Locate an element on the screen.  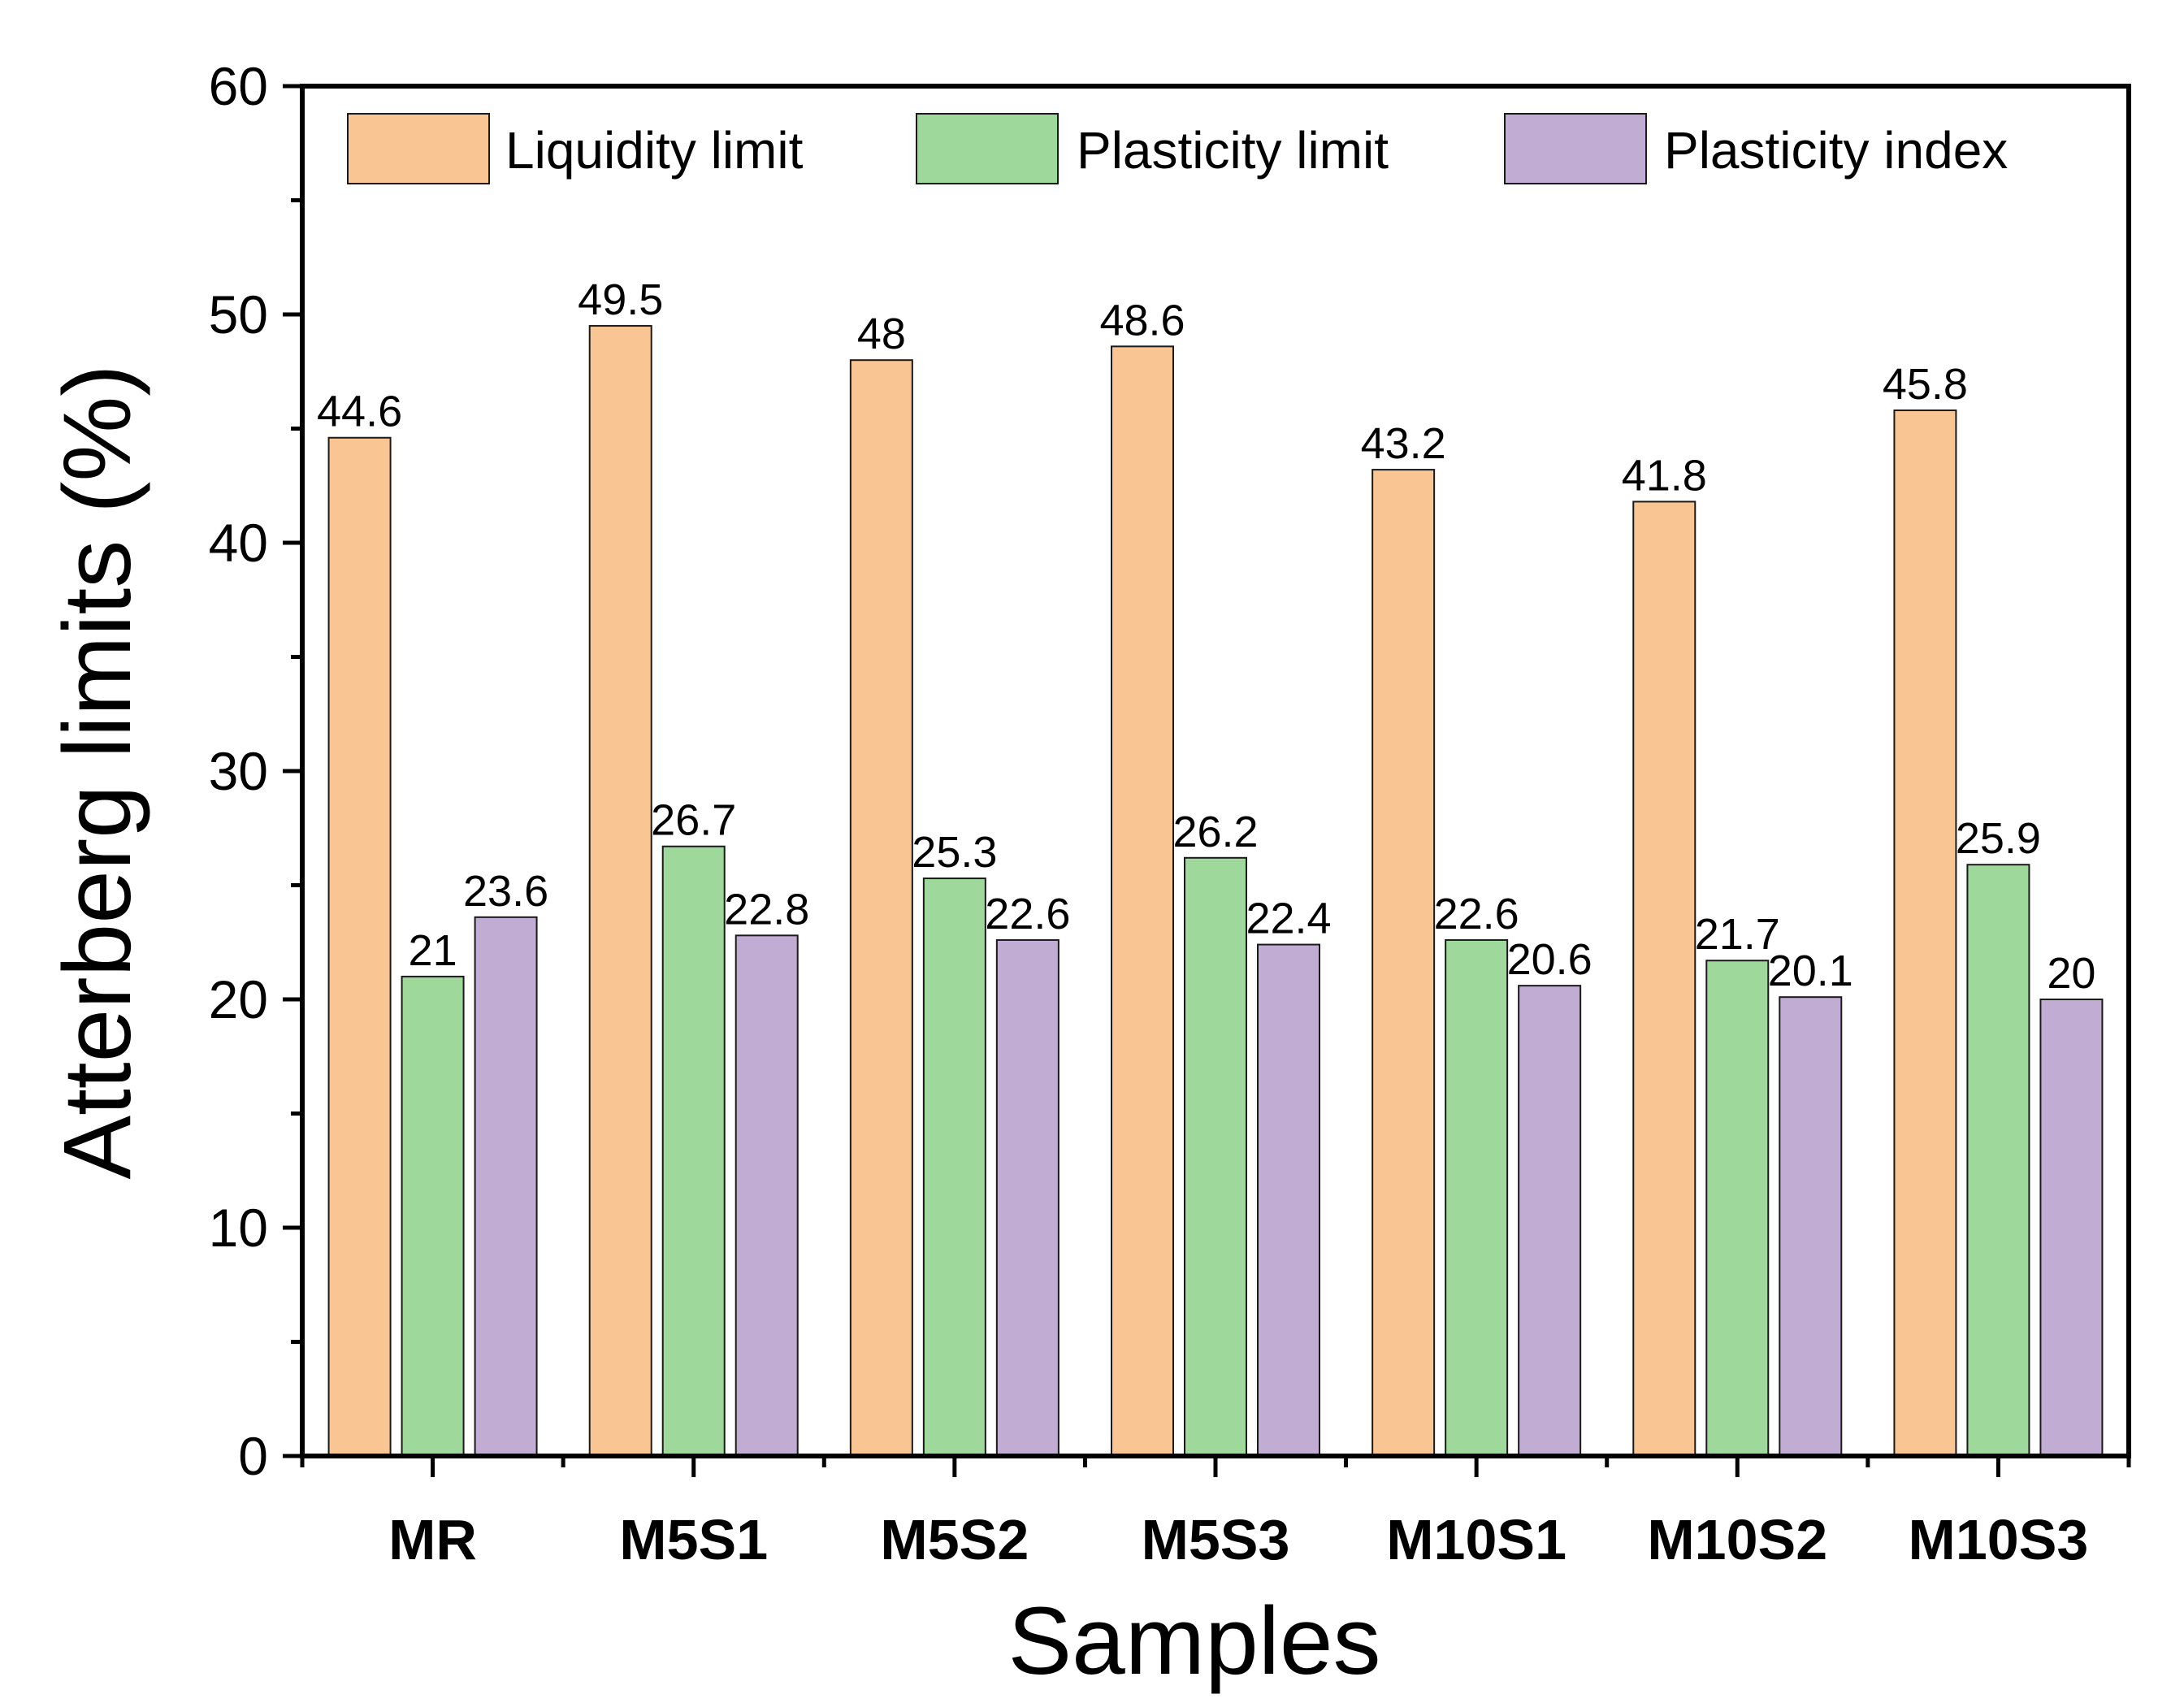
data-label: 21 is located at coordinates (433, 950).